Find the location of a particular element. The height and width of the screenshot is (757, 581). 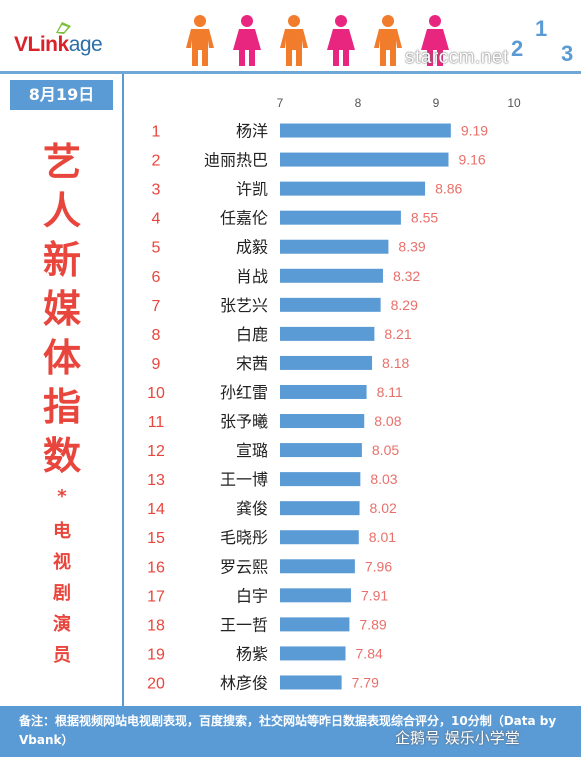

artist-name-label: 张予曦 is located at coordinates (244, 421).